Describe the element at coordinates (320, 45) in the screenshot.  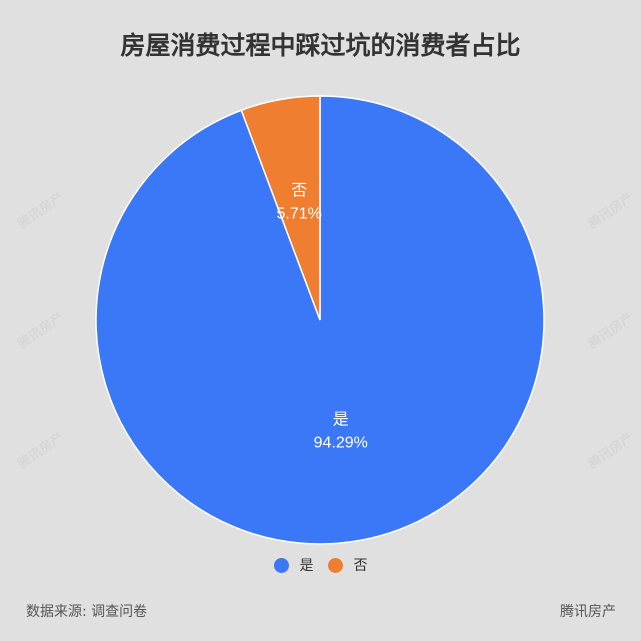
I see `chart-title: 房屋消费过程中踩过坑的消费者占比` at that location.